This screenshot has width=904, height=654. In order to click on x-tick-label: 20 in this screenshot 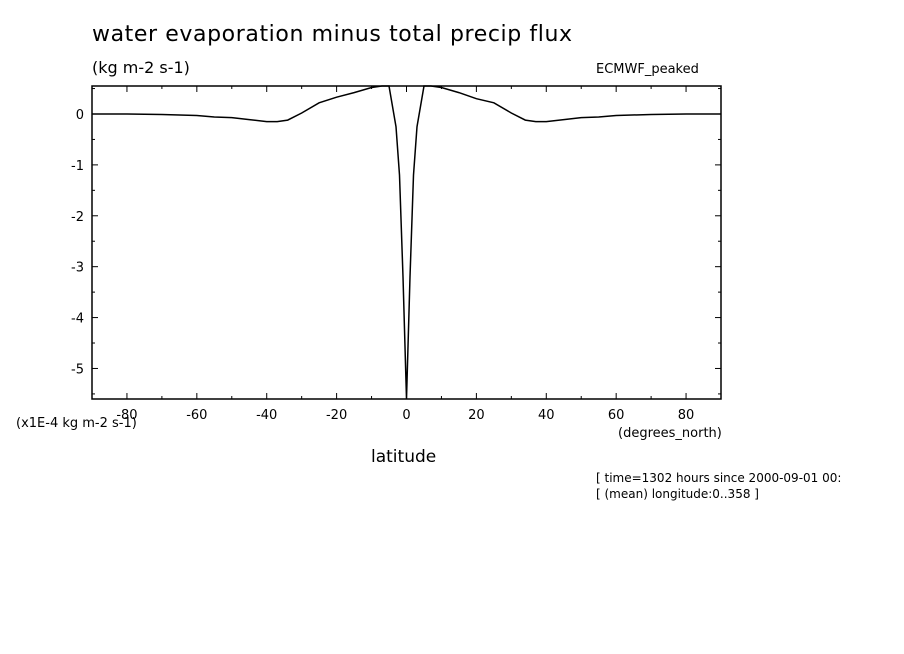, I will do `click(476, 415)`.